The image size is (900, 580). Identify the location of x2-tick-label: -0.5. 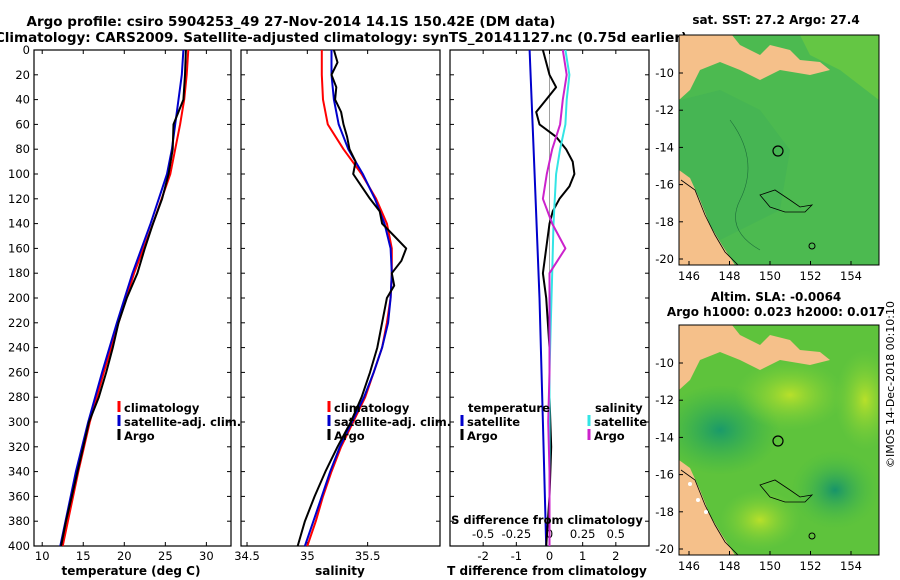
(483, 534).